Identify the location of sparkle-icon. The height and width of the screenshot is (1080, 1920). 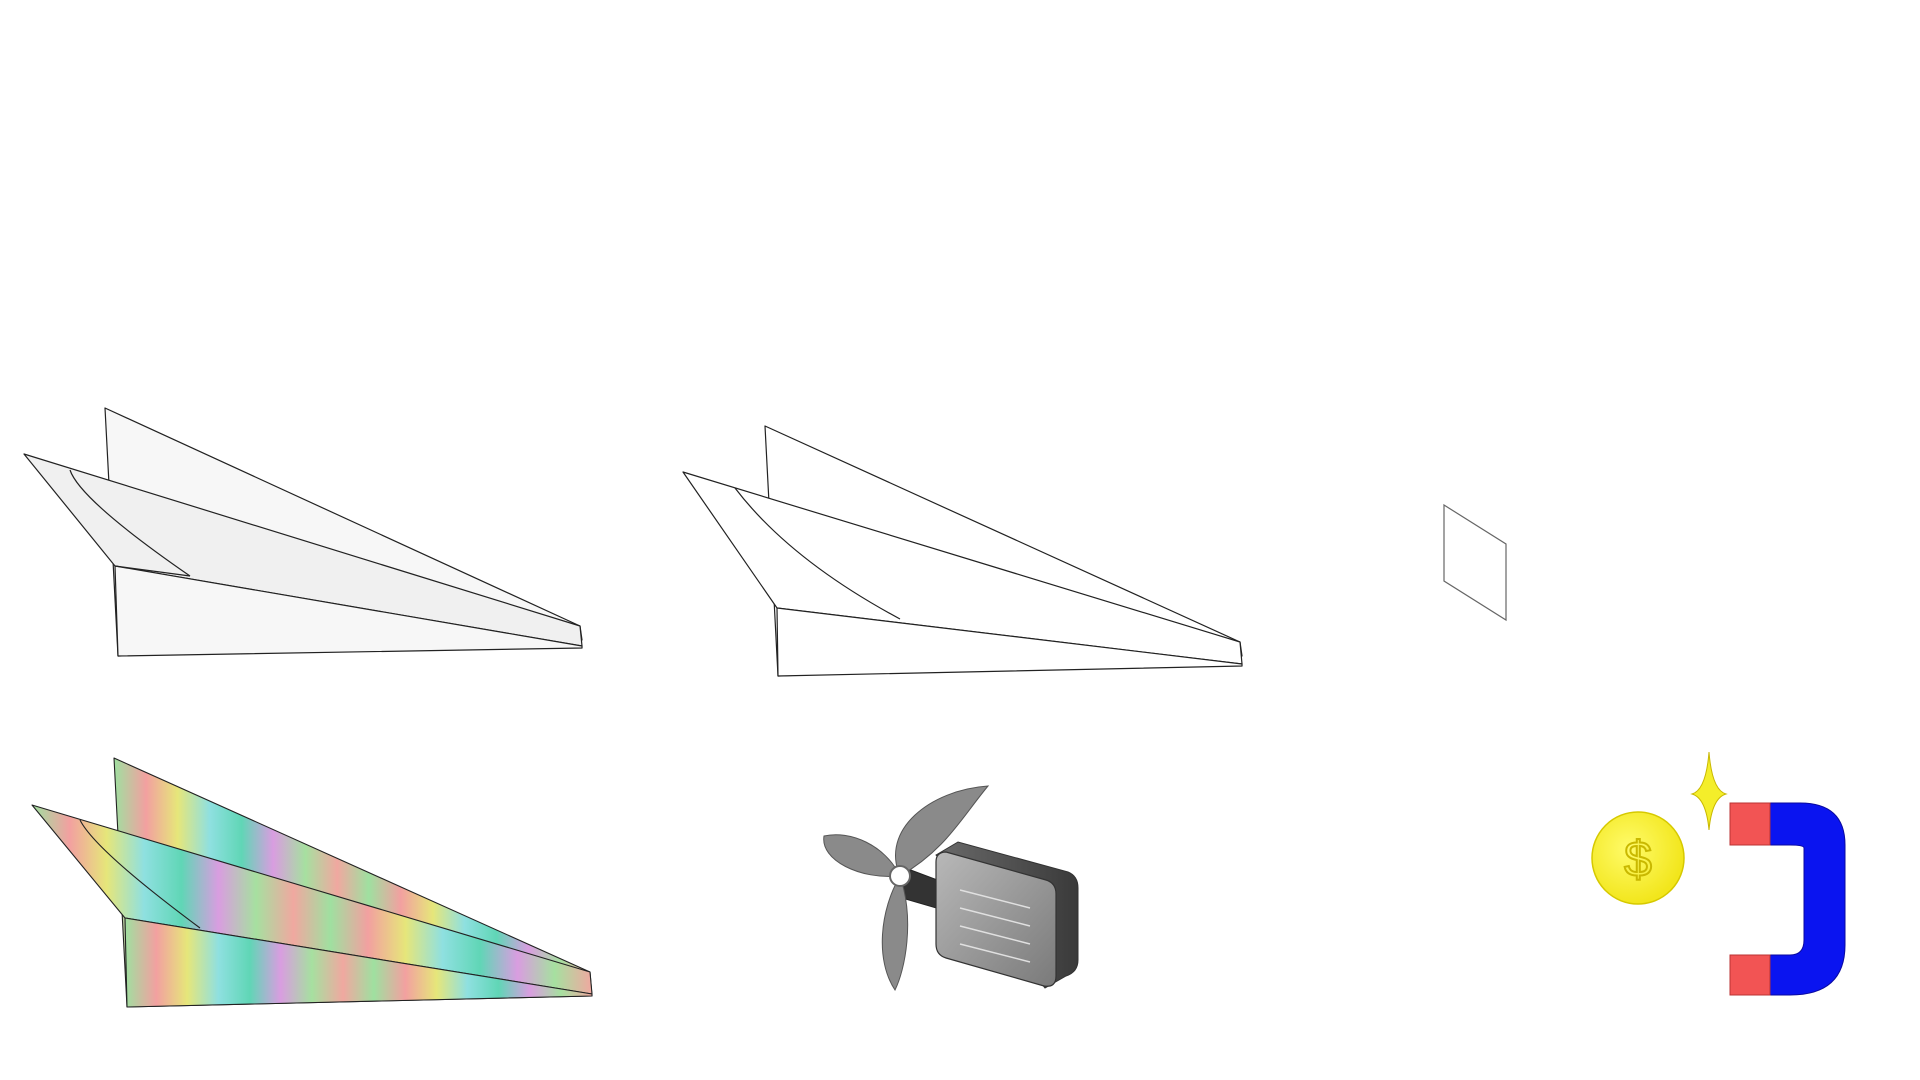
(1709, 791).